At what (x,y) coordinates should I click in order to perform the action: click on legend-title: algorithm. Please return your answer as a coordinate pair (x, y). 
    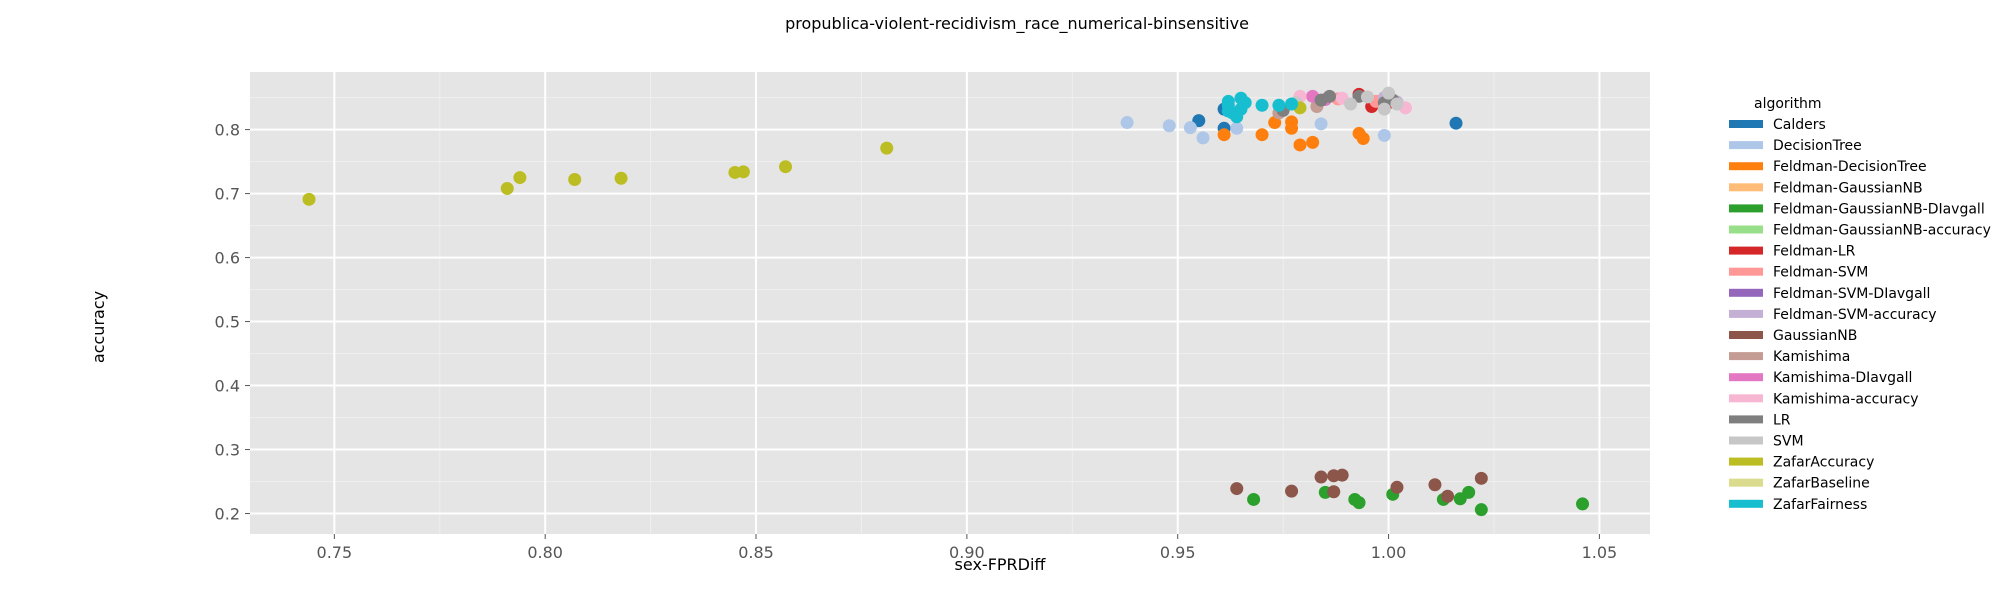
    Looking at the image, I should click on (1788, 104).